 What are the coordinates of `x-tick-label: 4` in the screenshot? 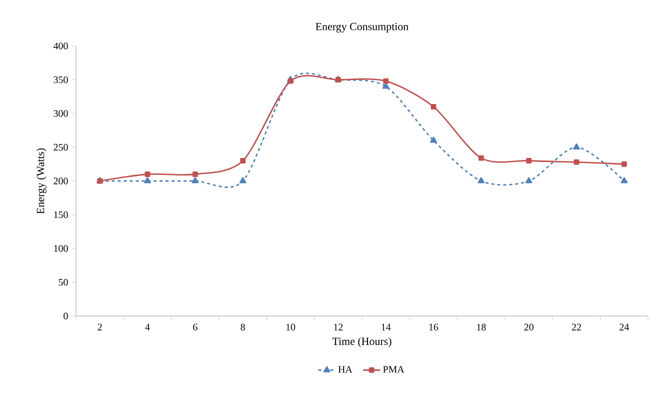 It's located at (147, 327).